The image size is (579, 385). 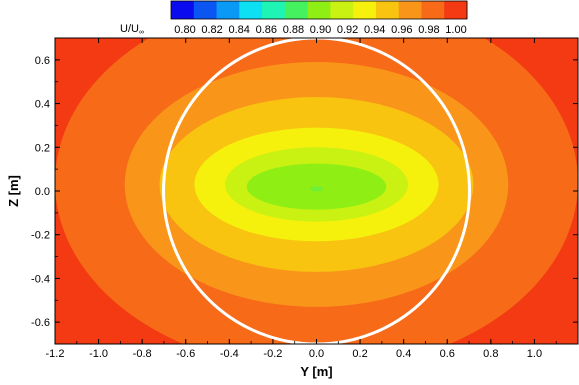 I want to click on contour-band-0.86, so click(x=316, y=189).